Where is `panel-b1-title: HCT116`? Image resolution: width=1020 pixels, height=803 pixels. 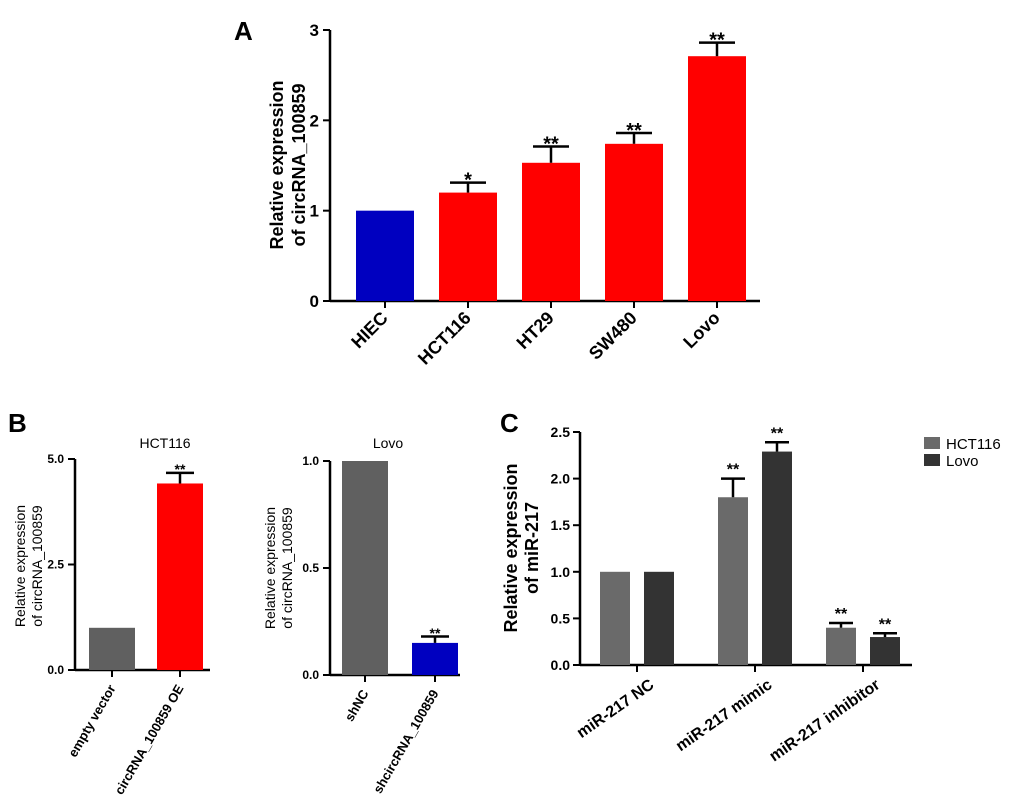
panel-b1-title: HCT116 is located at coordinates (164, 443).